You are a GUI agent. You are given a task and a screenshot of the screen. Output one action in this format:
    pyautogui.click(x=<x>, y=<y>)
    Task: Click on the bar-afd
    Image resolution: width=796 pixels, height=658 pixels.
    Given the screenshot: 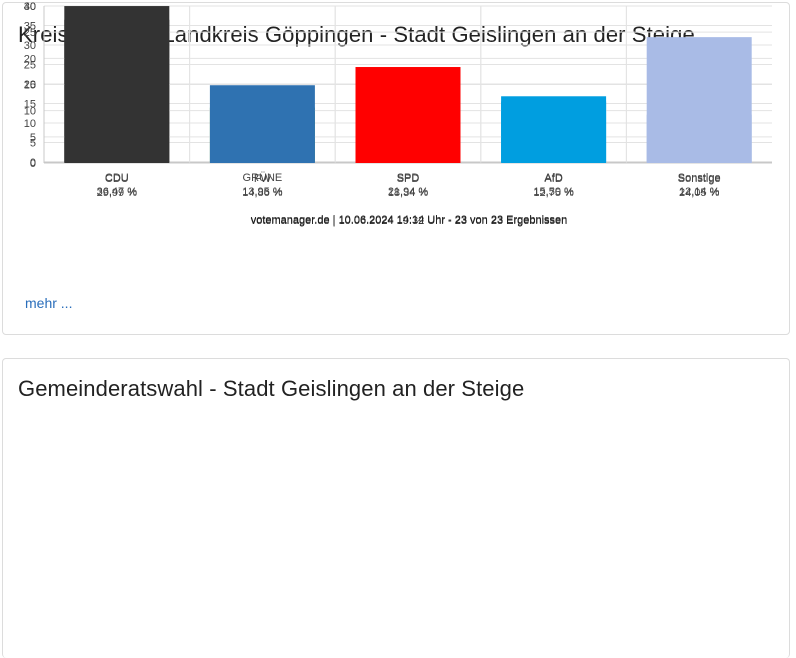 What is the action you would take?
    pyautogui.click(x=554, y=129)
    